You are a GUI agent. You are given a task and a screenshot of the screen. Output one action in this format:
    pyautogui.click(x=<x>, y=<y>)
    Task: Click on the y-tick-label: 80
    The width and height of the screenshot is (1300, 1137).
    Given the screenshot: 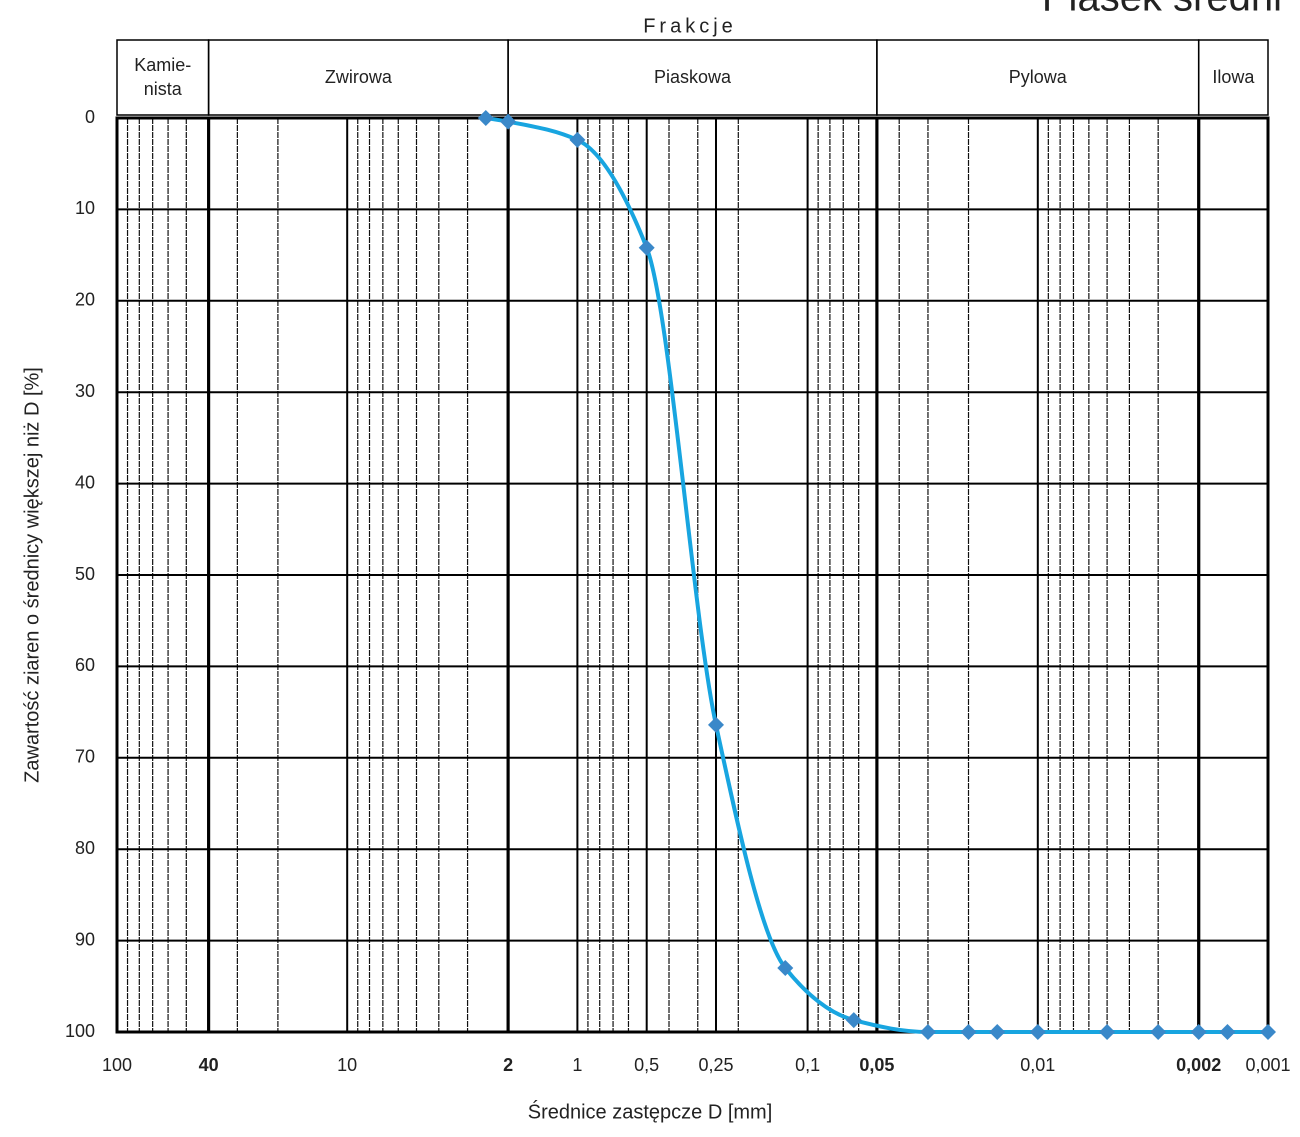 What is the action you would take?
    pyautogui.click(x=85, y=848)
    